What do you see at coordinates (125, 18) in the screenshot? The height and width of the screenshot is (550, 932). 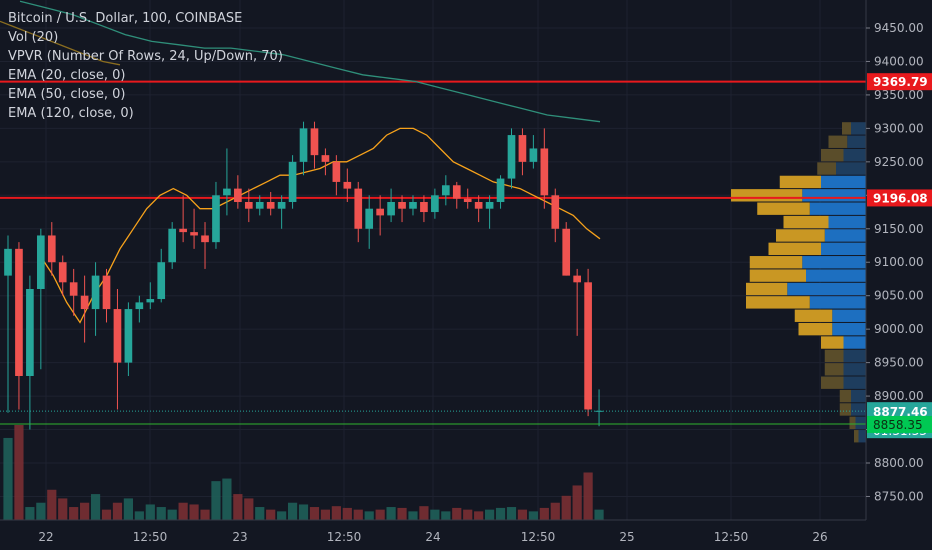 I see `symbol-title: Bitcoin / U.S. Dollar, 100, COINBASE` at bounding box center [125, 18].